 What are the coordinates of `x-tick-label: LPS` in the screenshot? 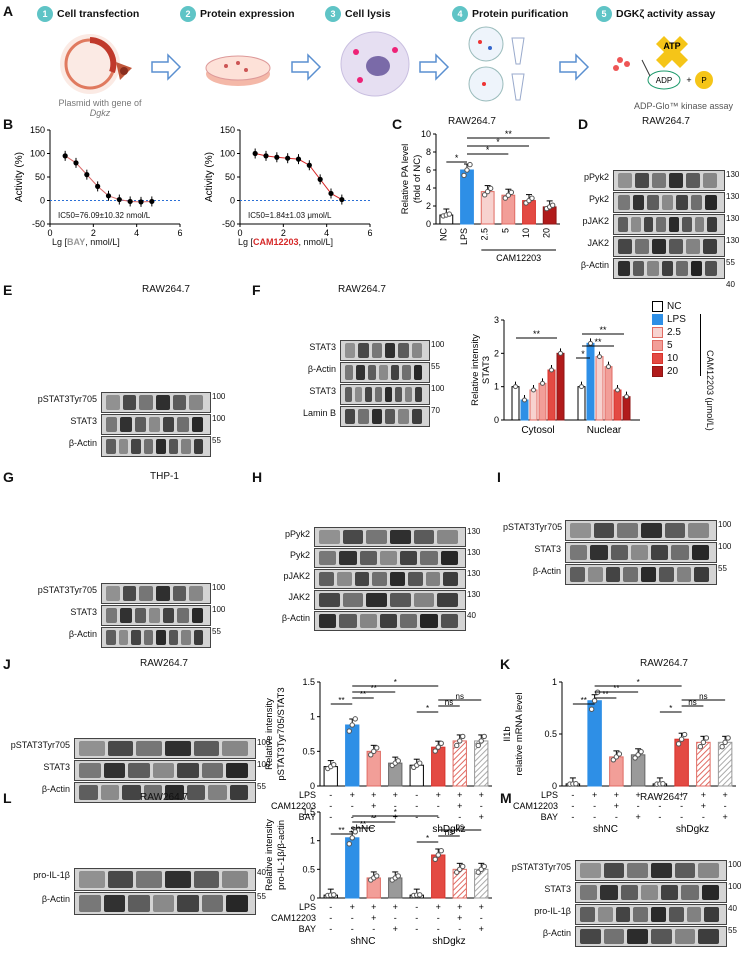 It's located at (464, 236).